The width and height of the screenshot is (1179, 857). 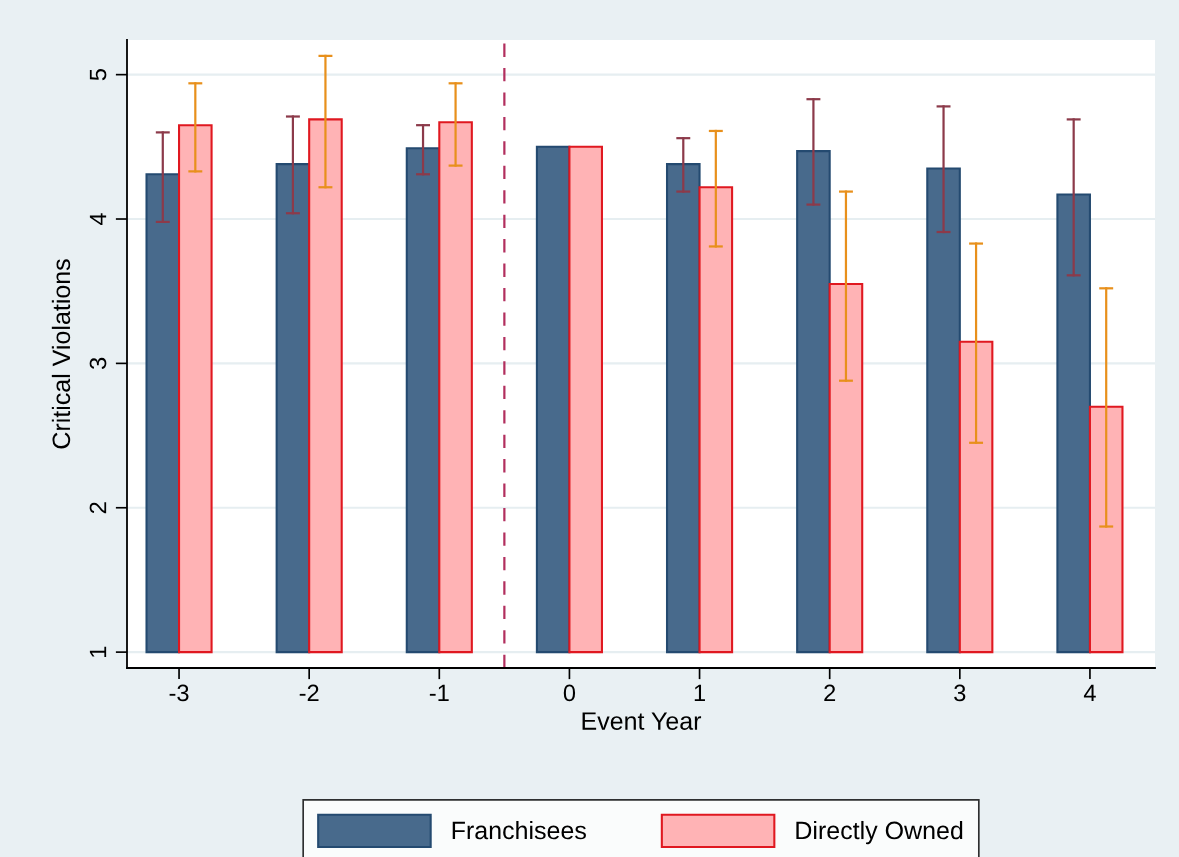 What do you see at coordinates (61, 354) in the screenshot?
I see `y-axis-title: Critical Violations` at bounding box center [61, 354].